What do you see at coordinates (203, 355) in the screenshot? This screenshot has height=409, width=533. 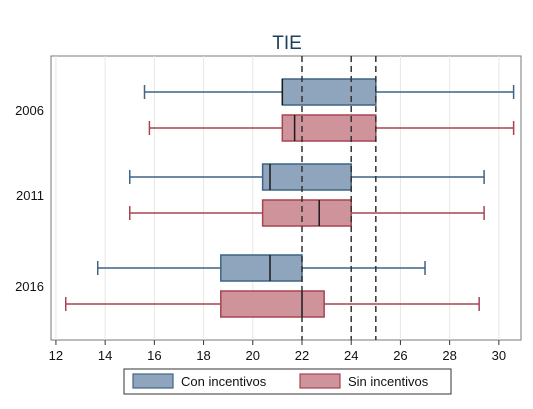 I see `x-tick-label: 18` at bounding box center [203, 355].